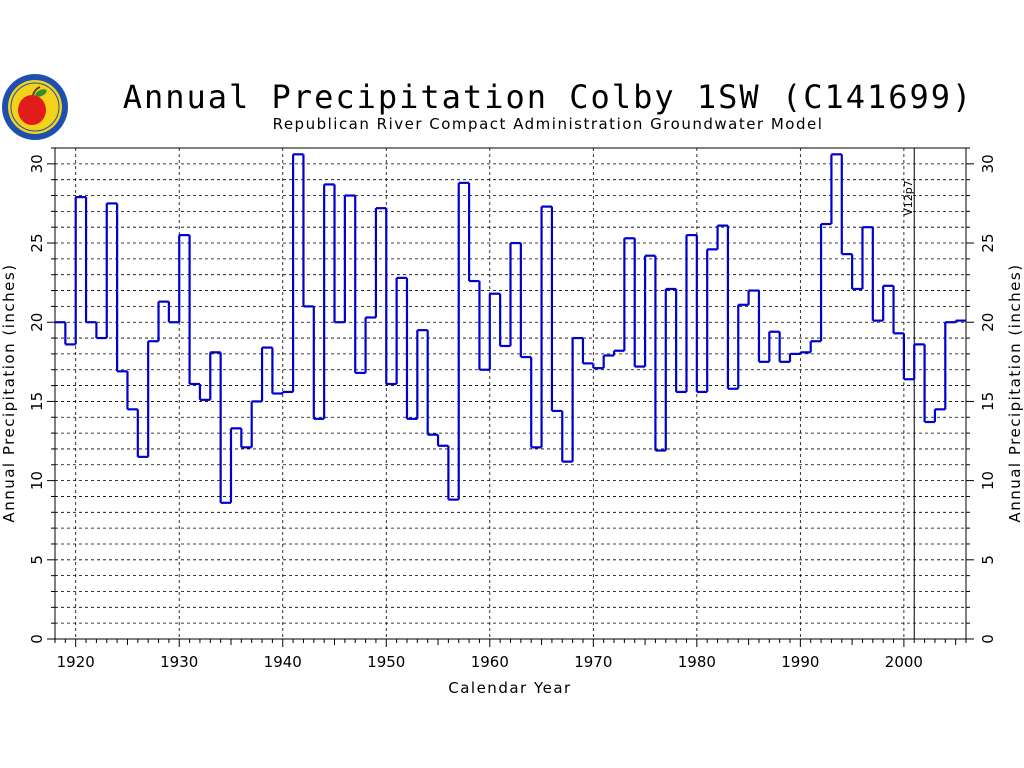 This screenshot has width=1024, height=768. I want to click on y-axis-label-right: Annual Precipitation (inches), so click(1015, 392).